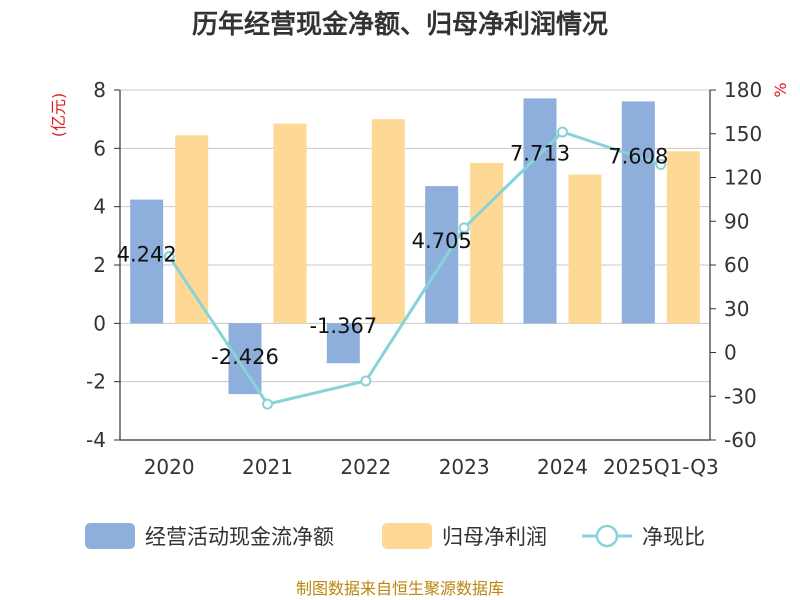 This screenshot has width=800, height=600. I want to click on bar-net-profit-2024, so click(585, 249).